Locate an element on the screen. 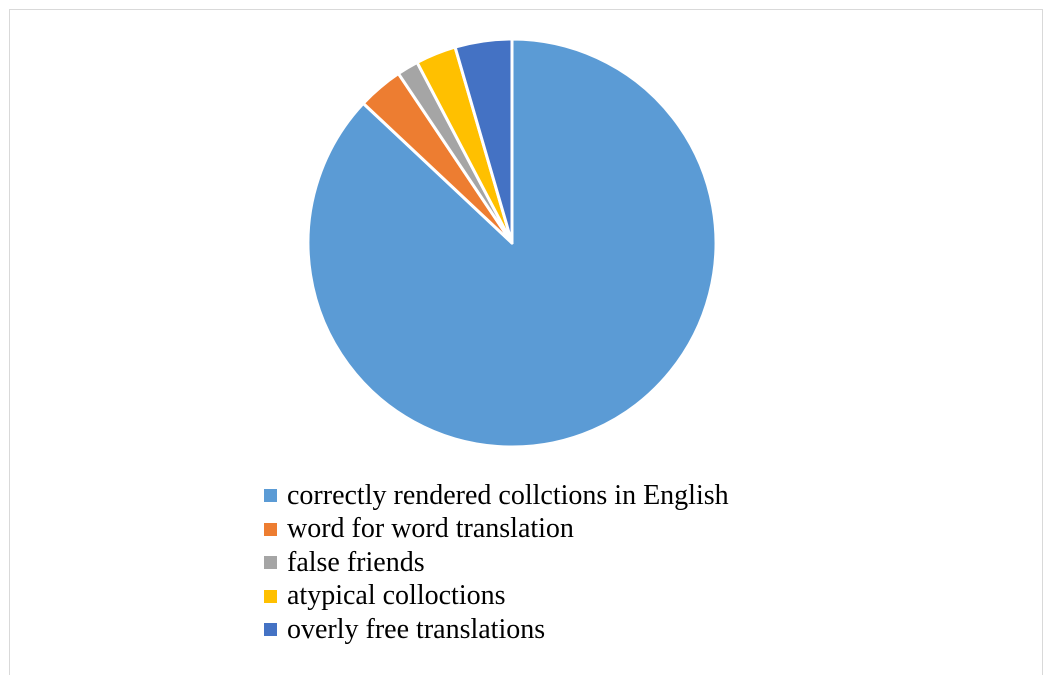 Image resolution: width=1044 pixels, height=676 pixels. legend-label: correctly rendered collctions in English is located at coordinates (508, 495).